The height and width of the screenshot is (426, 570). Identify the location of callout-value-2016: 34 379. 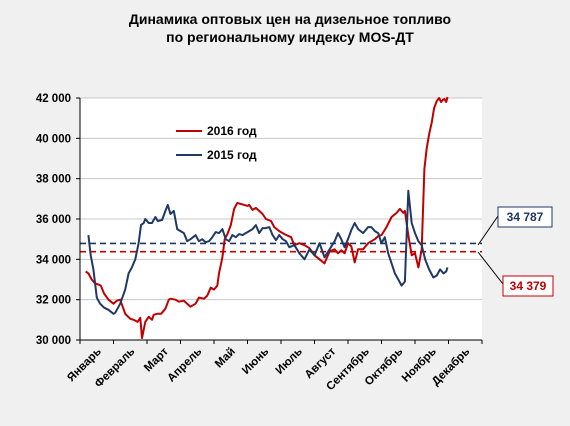
(528, 286).